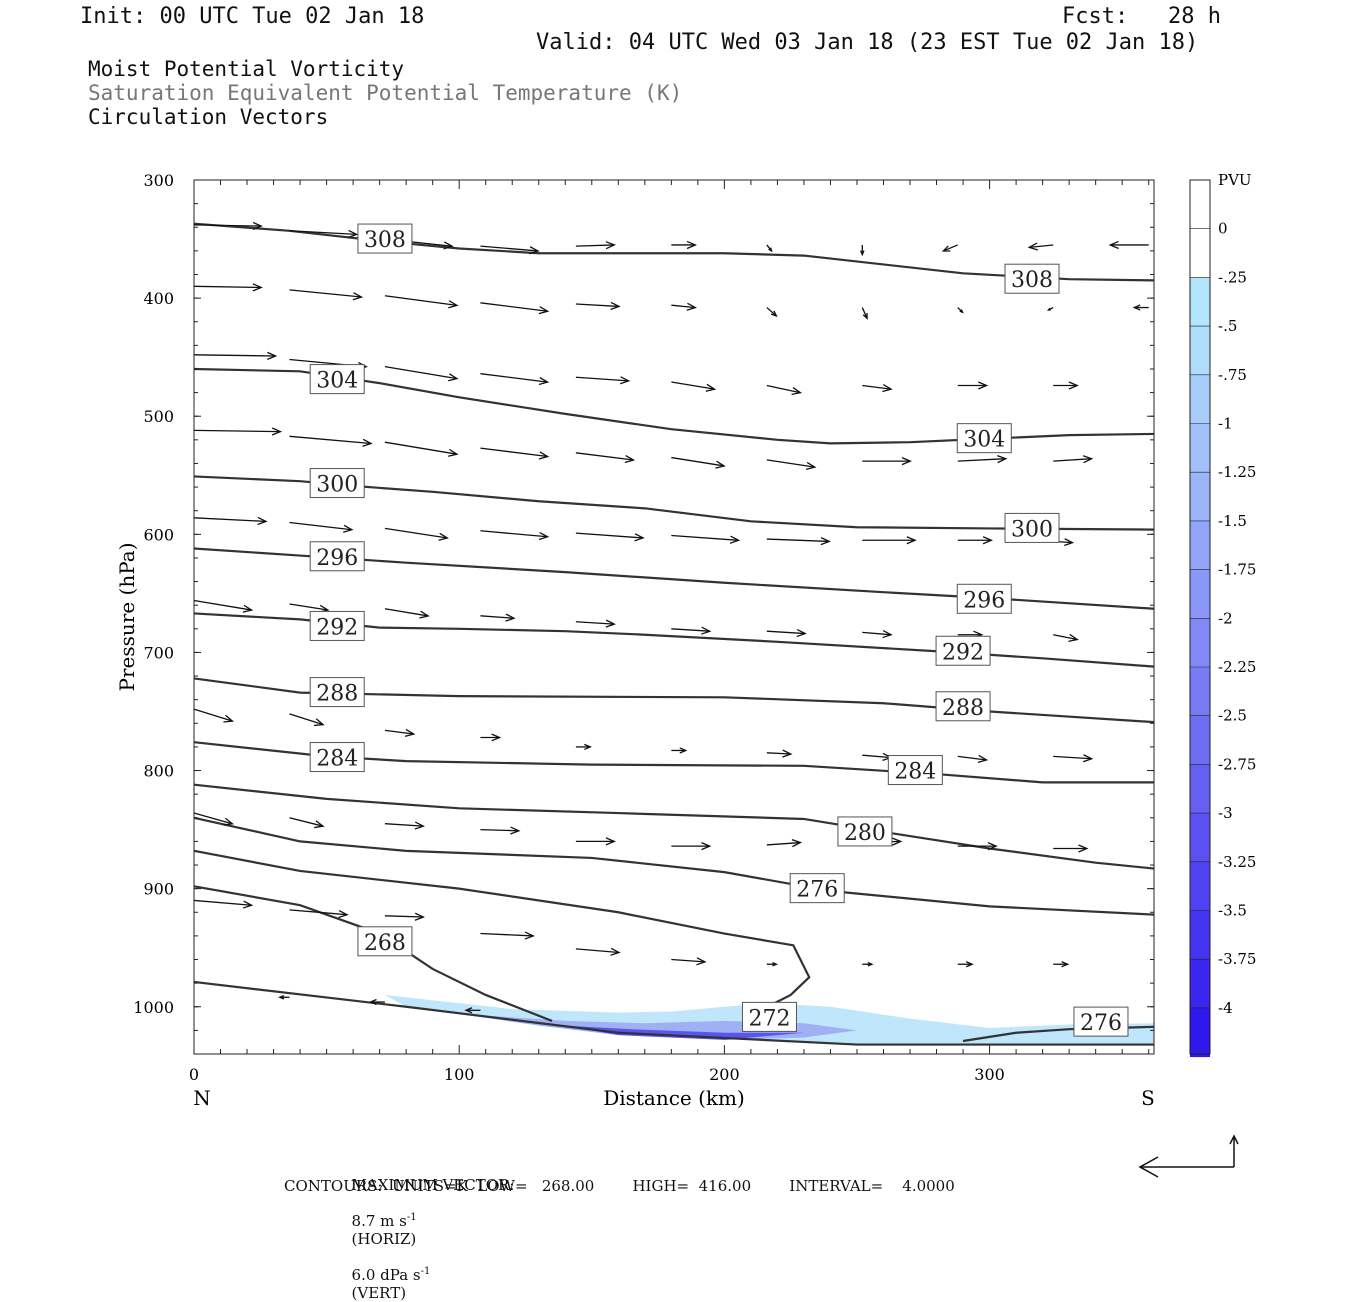 The width and height of the screenshot is (1350, 1302). I want to click on colorbar-label: -.5, so click(1227, 326).